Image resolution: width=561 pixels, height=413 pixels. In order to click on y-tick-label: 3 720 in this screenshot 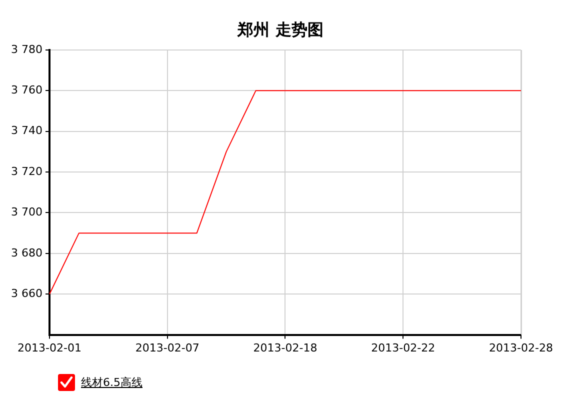, I will do `click(26, 171)`.